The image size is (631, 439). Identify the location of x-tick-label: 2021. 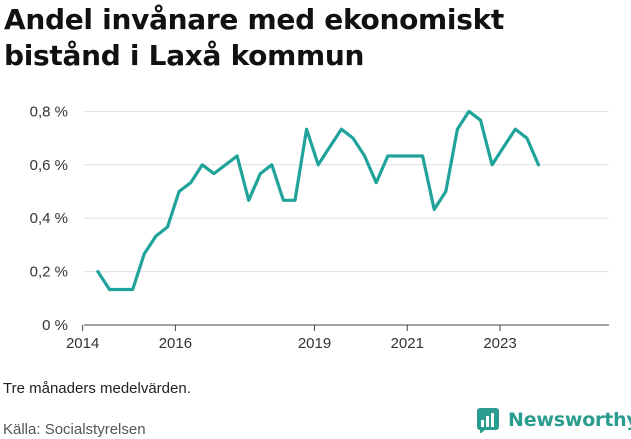
(407, 343).